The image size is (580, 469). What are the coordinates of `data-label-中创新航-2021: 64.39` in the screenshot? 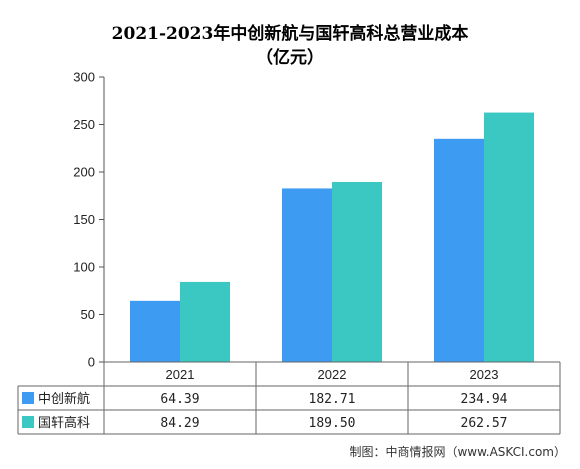 It's located at (179, 399).